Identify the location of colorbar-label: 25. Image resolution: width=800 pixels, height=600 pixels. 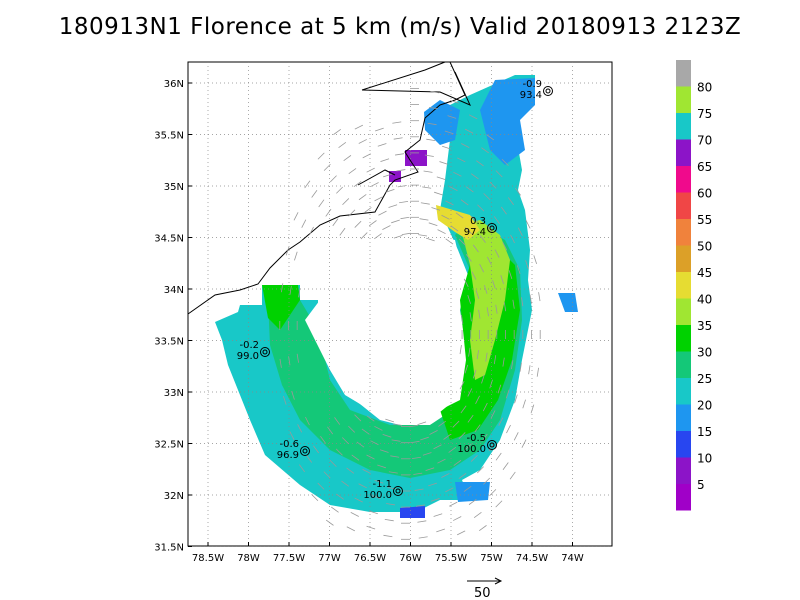
(704, 379).